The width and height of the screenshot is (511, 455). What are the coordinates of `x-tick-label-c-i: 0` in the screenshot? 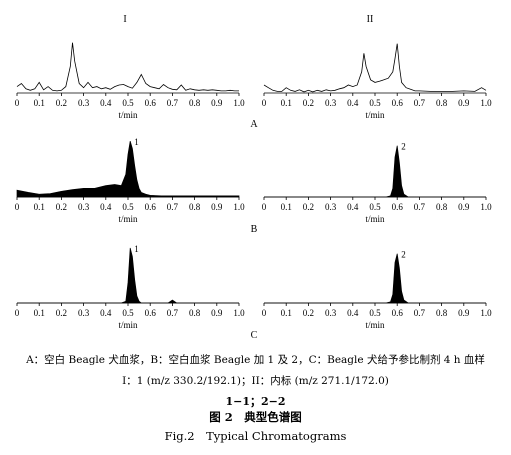 It's located at (17, 313).